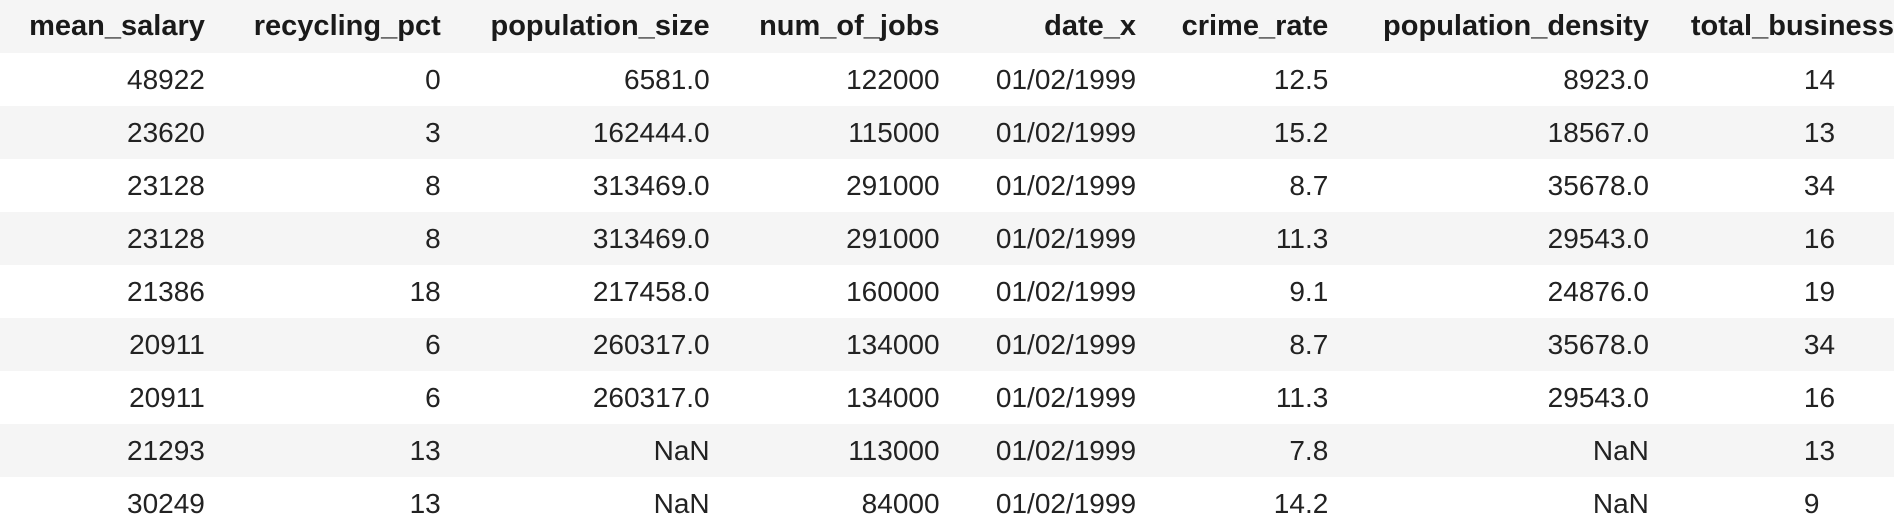  What do you see at coordinates (582, 132) in the screenshot?
I see `table-cell: 162444.0` at bounding box center [582, 132].